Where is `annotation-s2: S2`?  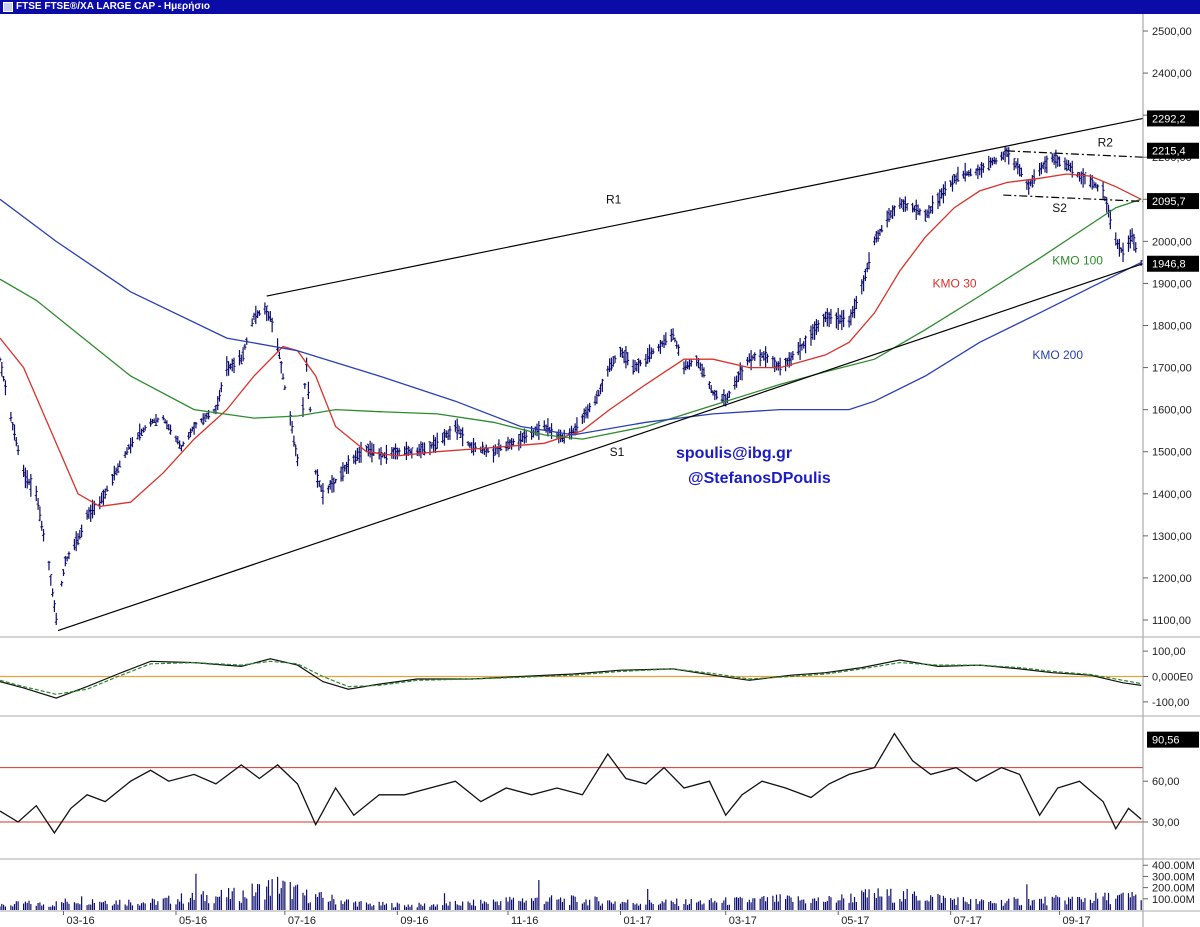
annotation-s2: S2 is located at coordinates (1059, 208).